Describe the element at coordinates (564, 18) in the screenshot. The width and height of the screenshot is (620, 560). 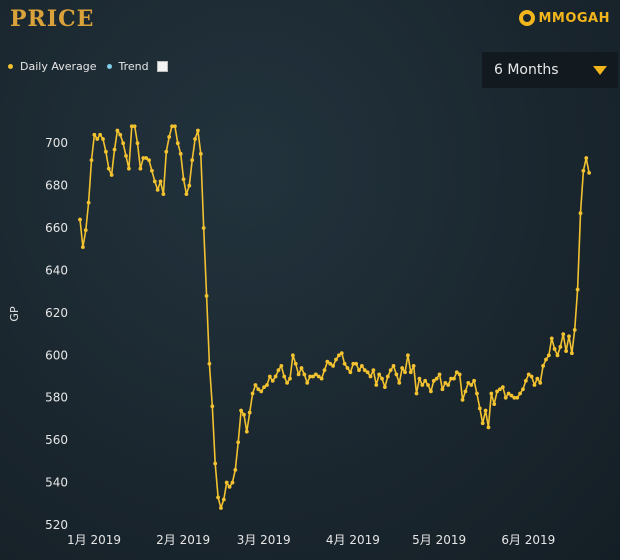
I see `brand-logo: MMOGAH` at that location.